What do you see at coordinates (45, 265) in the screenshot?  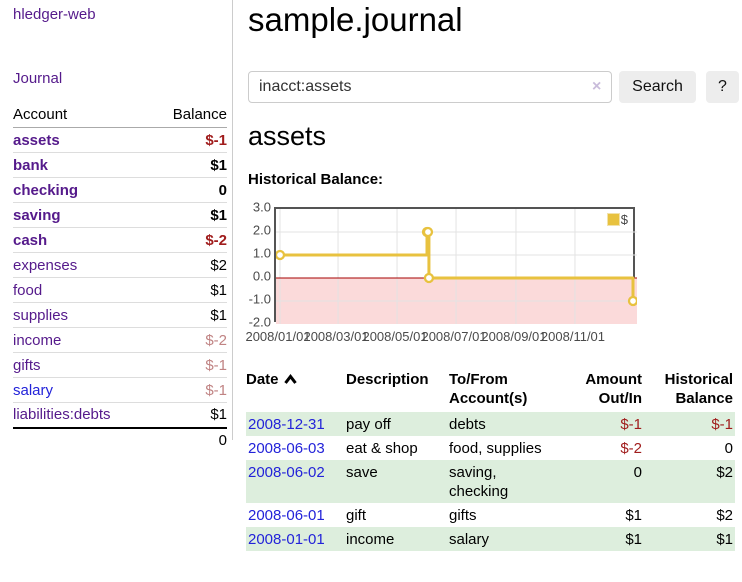 I see `account-link-expenses: expenses` at bounding box center [45, 265].